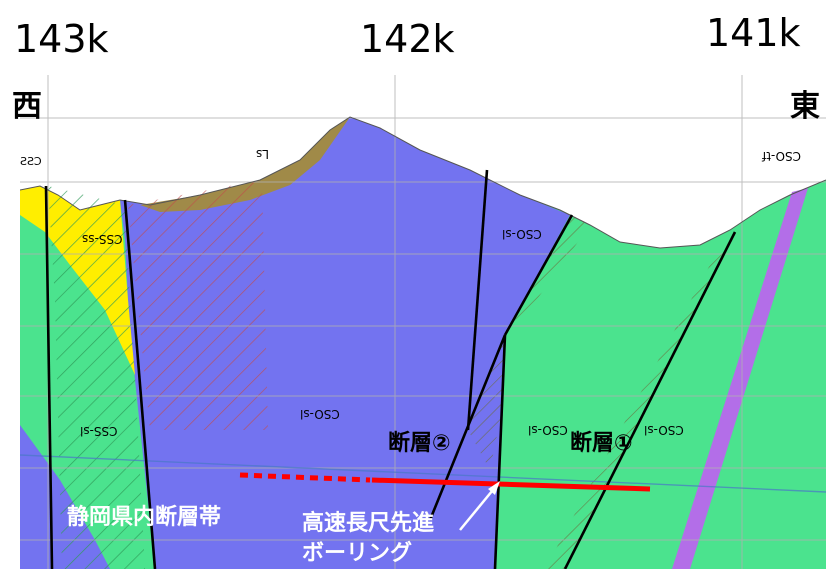 This screenshot has height=569, width=826. I want to click on unit-code-cso-sl-mid: CSO-sl, so click(320, 414).